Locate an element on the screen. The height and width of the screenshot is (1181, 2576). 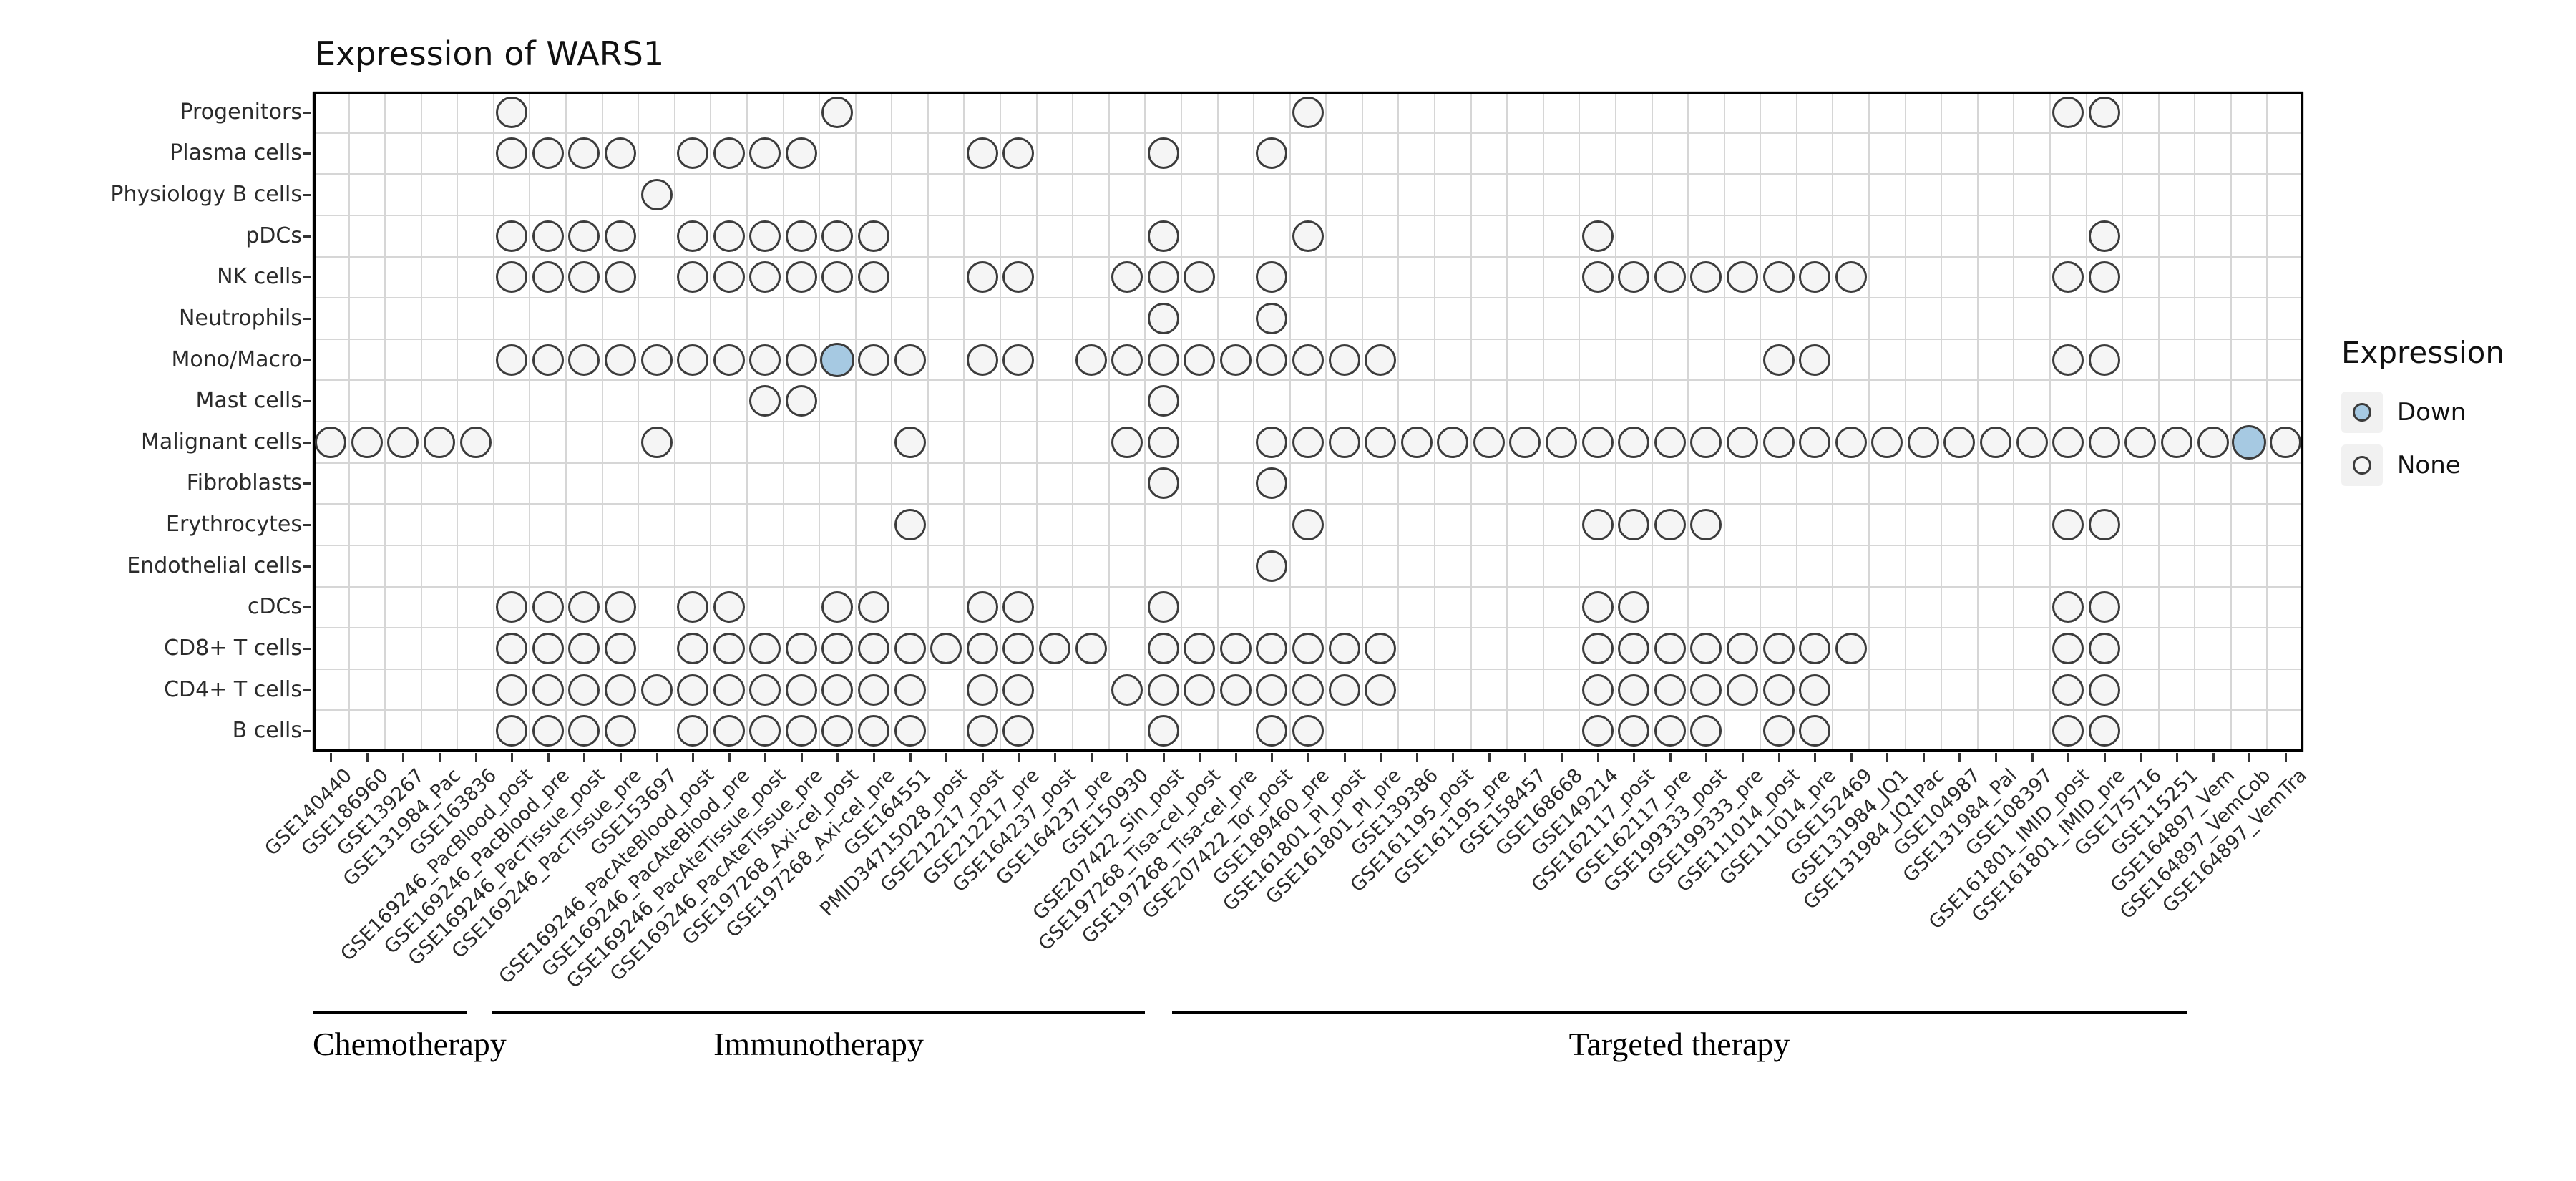
legend-item-label: Down is located at coordinates (2432, 412).